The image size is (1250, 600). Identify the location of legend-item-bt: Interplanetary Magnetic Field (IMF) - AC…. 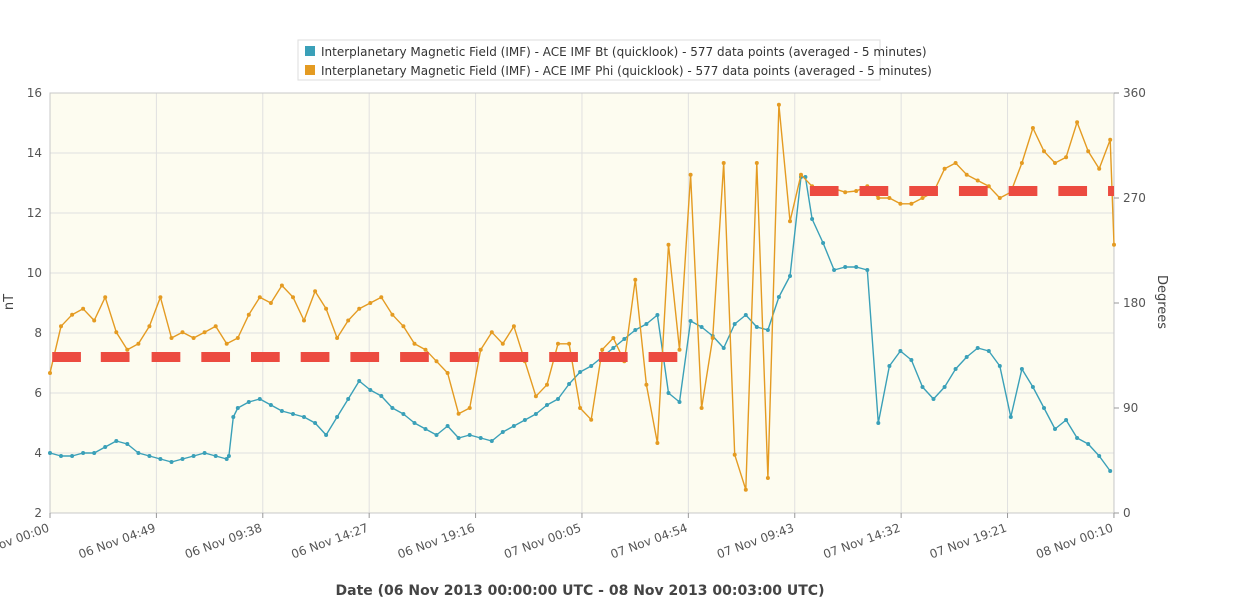
(616, 52).